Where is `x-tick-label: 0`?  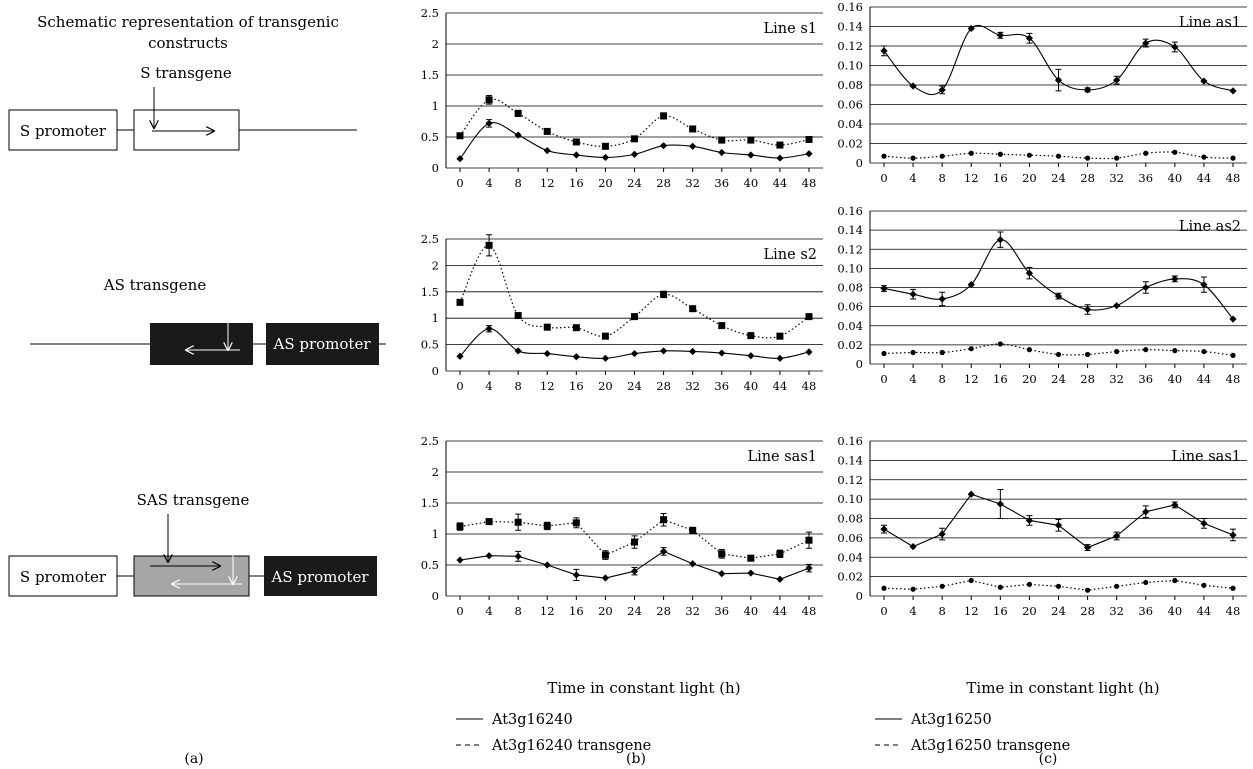
x-tick-label: 0 is located at coordinates (883, 611).